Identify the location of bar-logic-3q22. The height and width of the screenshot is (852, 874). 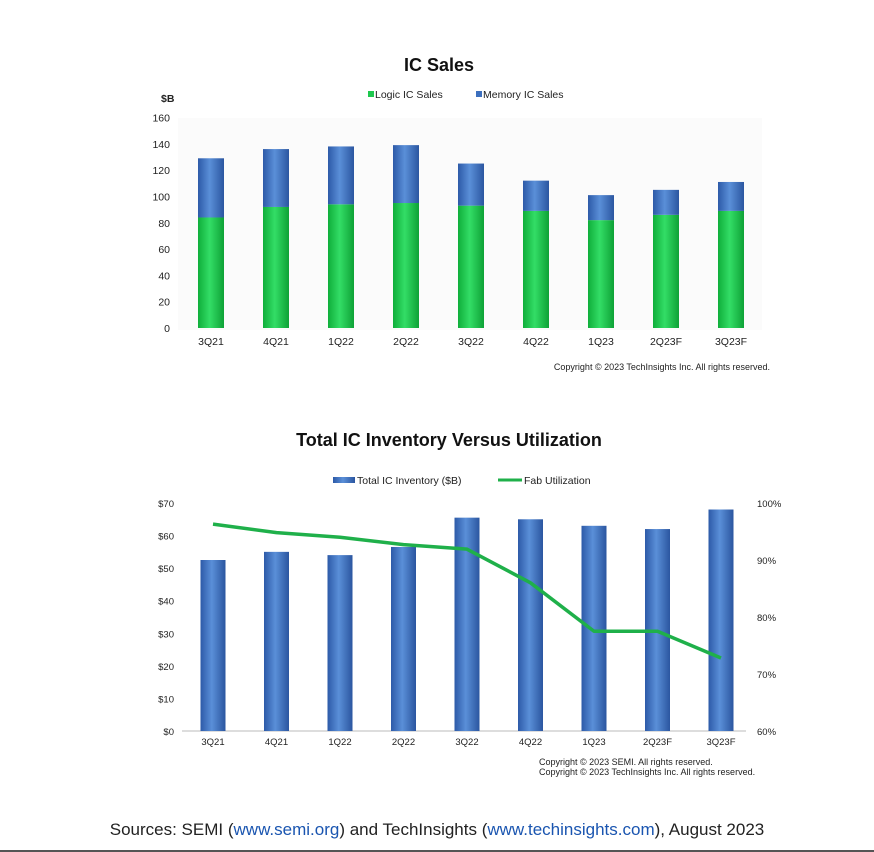
(471, 266).